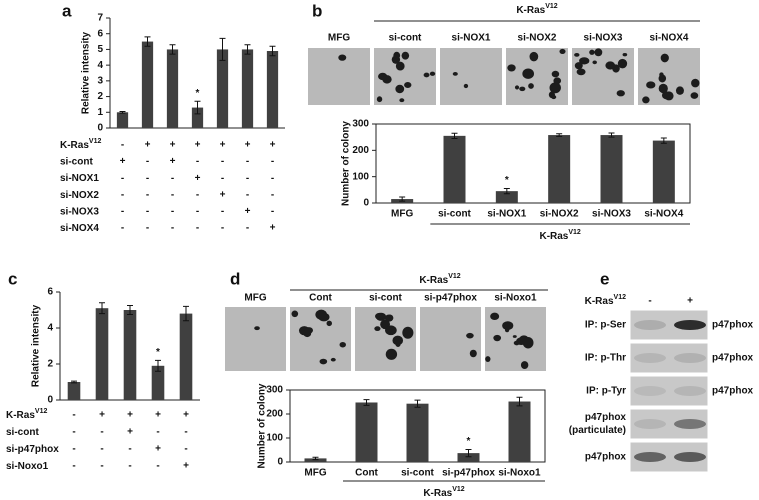  I want to click on lane-label: -, so click(649, 301).